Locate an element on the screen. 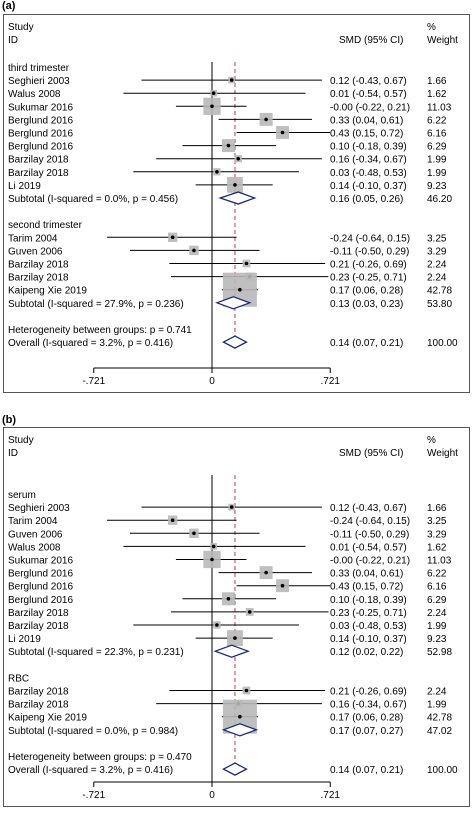  study-weight: 6.22 is located at coordinates (437, 120).